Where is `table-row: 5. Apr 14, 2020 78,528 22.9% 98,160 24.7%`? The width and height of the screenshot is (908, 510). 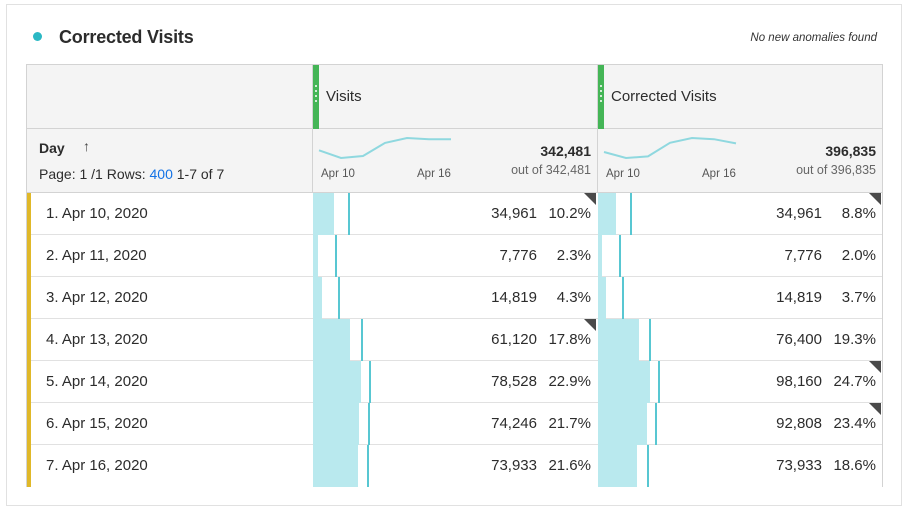
table-row: 5. Apr 14, 2020 78,528 22.9% 98,160 24.7% is located at coordinates (454, 382).